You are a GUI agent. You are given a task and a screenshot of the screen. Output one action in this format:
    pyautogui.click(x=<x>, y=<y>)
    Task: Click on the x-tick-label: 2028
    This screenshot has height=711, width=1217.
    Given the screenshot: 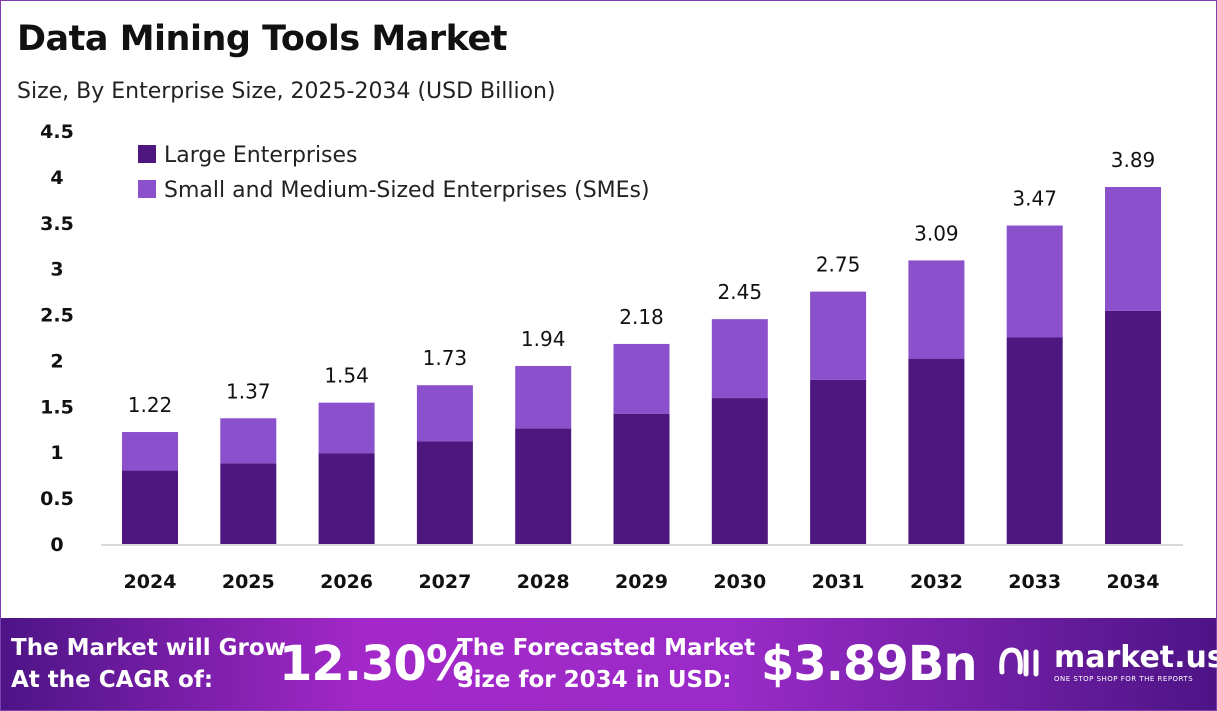 What is the action you would take?
    pyautogui.click(x=543, y=582)
    